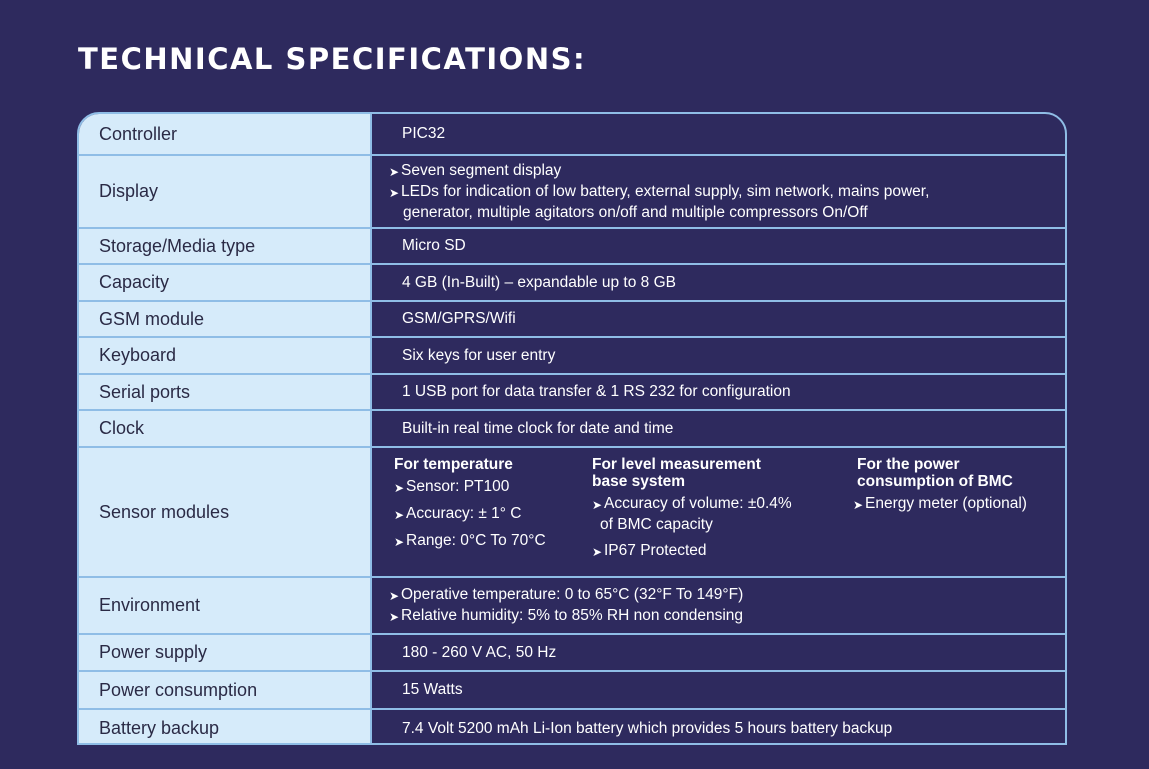 The height and width of the screenshot is (769, 1149). Describe the element at coordinates (655, 550) in the screenshot. I see `value-text: IP67 Protected` at that location.